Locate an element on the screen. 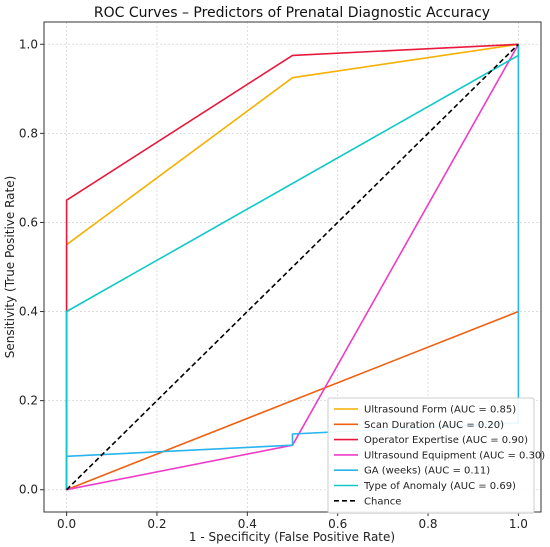 Image resolution: width=550 pixels, height=547 pixels. y-tick-label: 1.0 is located at coordinates (28, 44).